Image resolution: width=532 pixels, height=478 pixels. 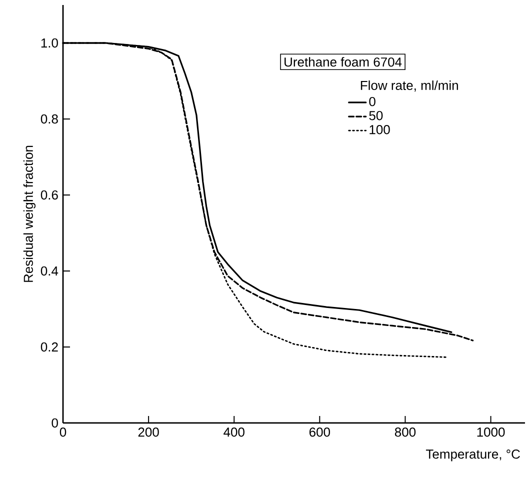 What do you see at coordinates (49, 347) in the screenshot?
I see `y-tick-label: 0.2` at bounding box center [49, 347].